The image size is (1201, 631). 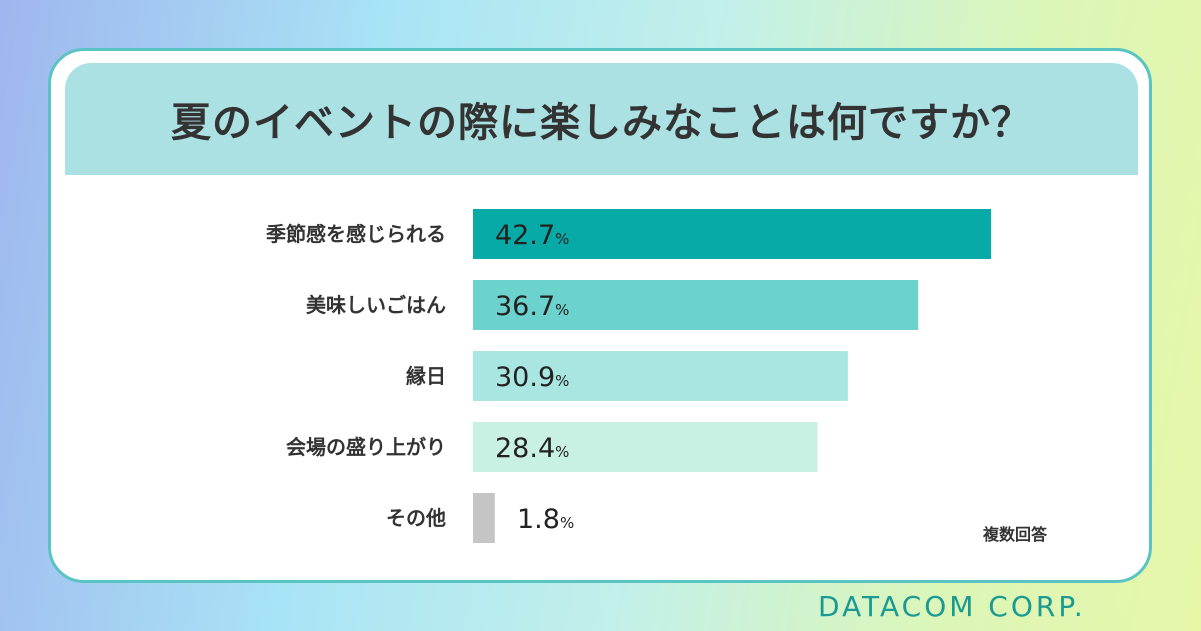 I want to click on value-label: 1.8%, so click(x=545, y=519).